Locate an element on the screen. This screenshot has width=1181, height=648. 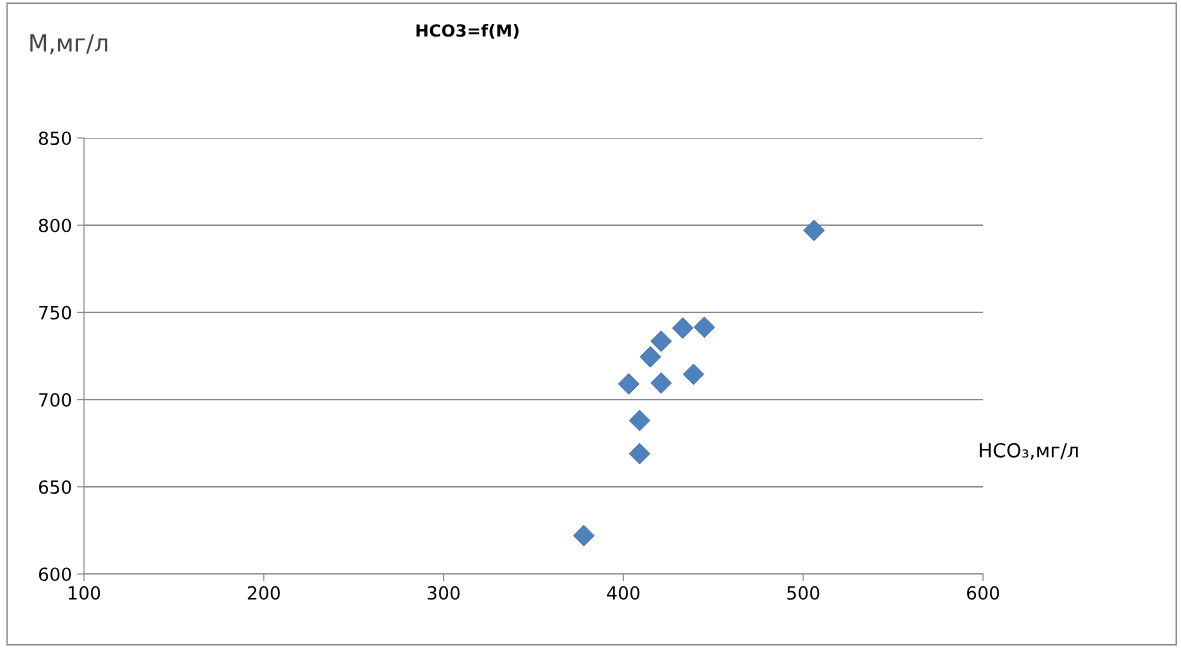
x-axis-title: HCO₃,мг/л is located at coordinates (1028, 451).